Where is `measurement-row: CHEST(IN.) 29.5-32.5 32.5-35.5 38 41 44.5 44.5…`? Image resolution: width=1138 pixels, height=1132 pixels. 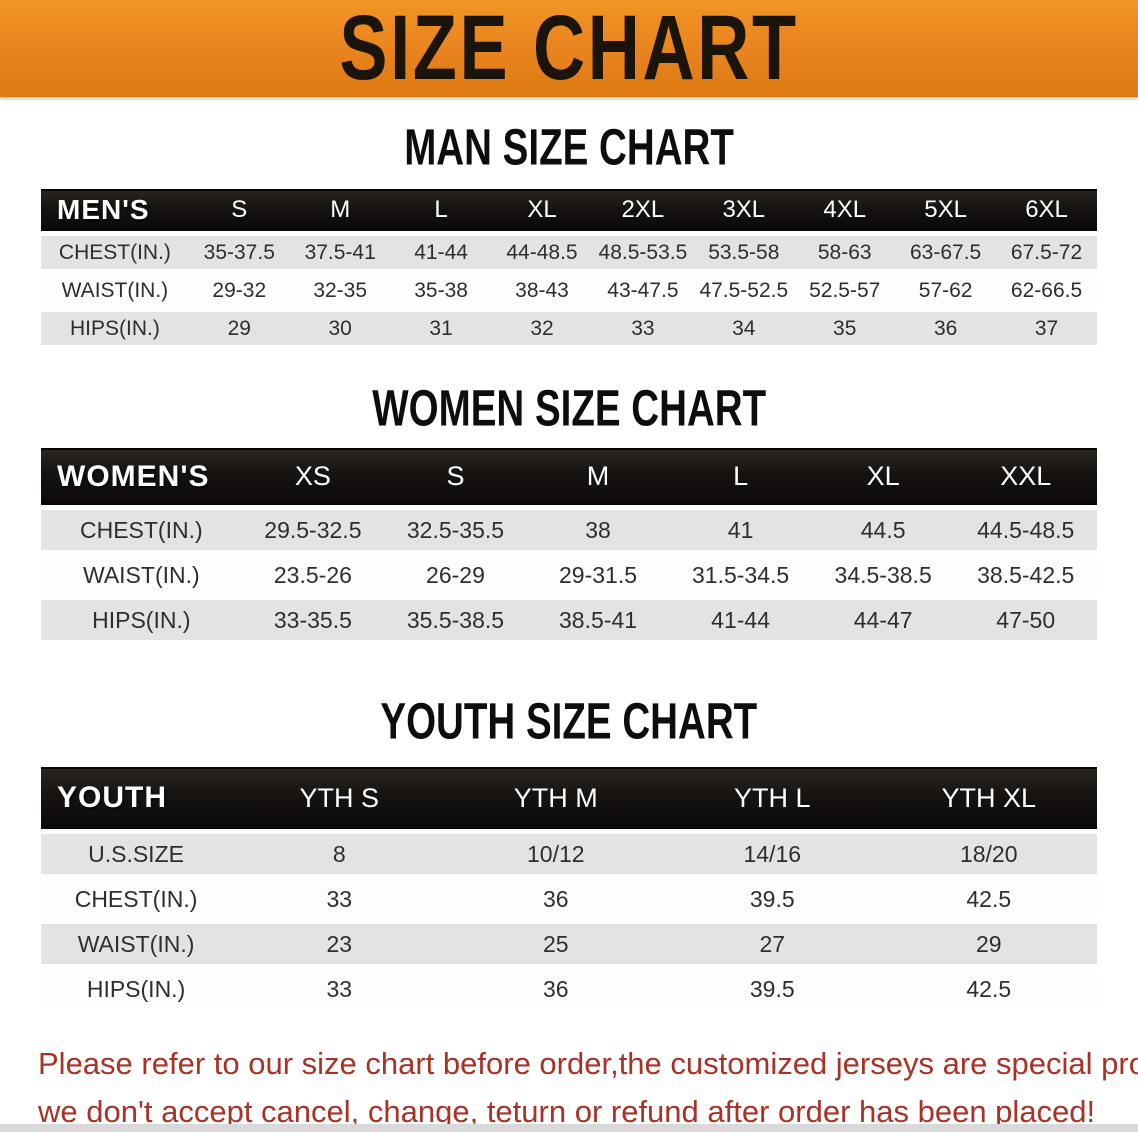
measurement-row: CHEST(IN.) 29.5-32.5 32.5-35.5 38 41 44.5 44.5… is located at coordinates (569, 530).